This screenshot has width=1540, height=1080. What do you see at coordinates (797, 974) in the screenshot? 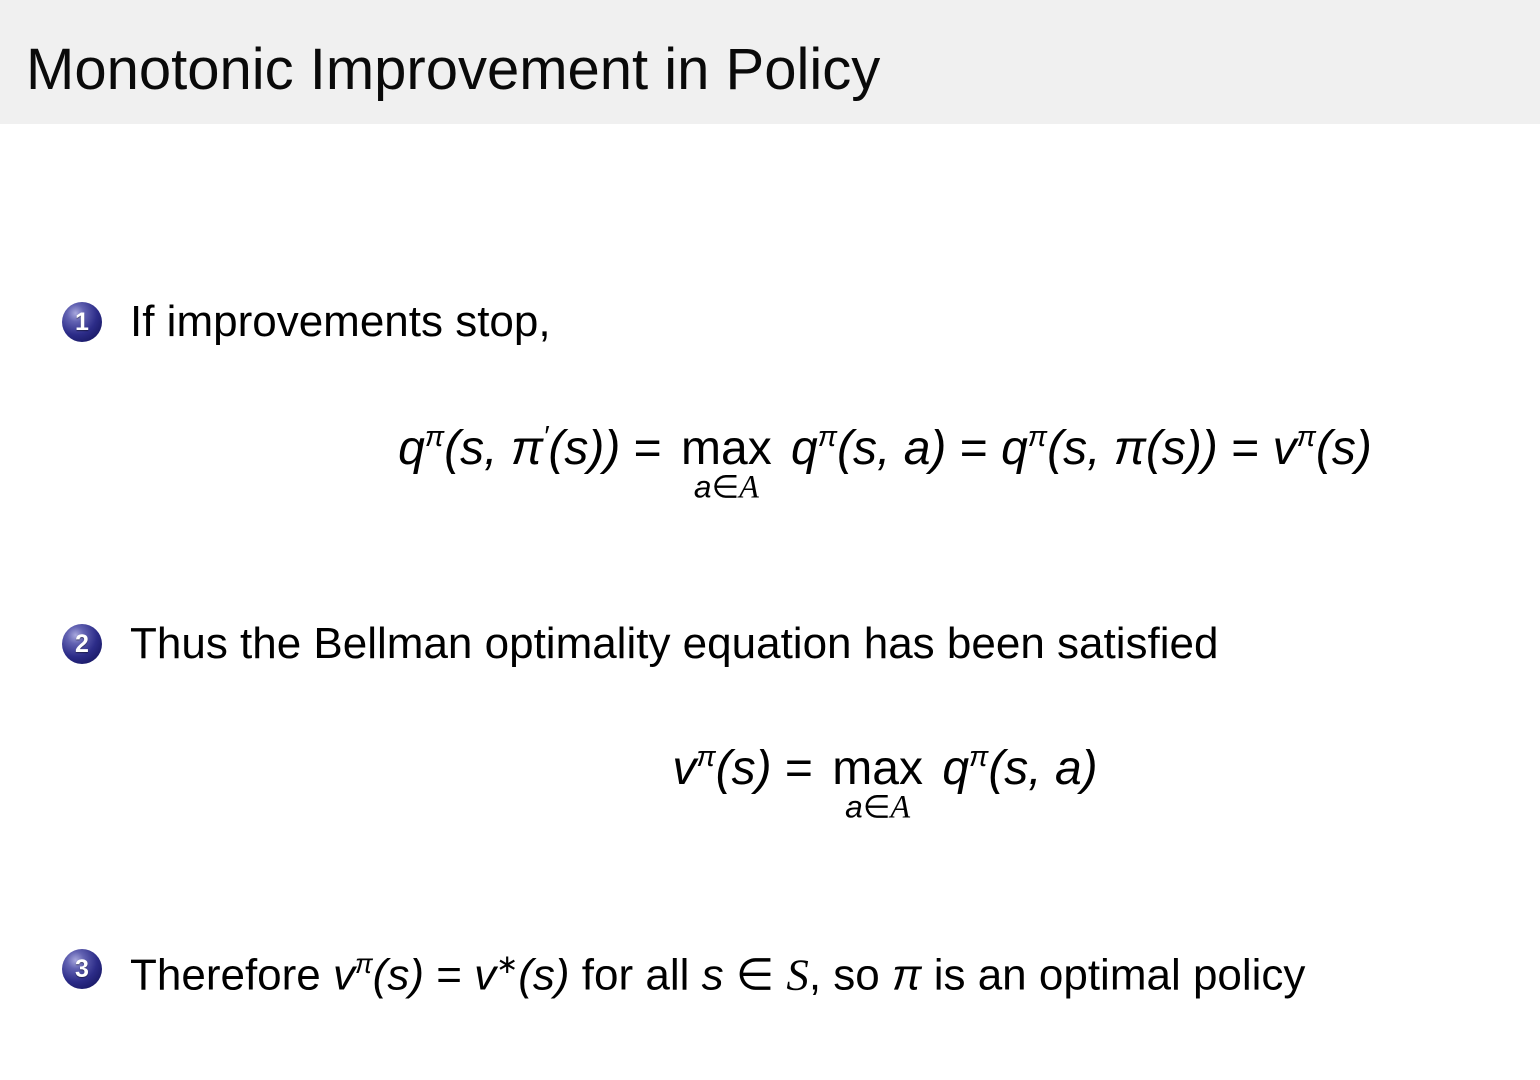
I see `text-run: S` at bounding box center [797, 974].